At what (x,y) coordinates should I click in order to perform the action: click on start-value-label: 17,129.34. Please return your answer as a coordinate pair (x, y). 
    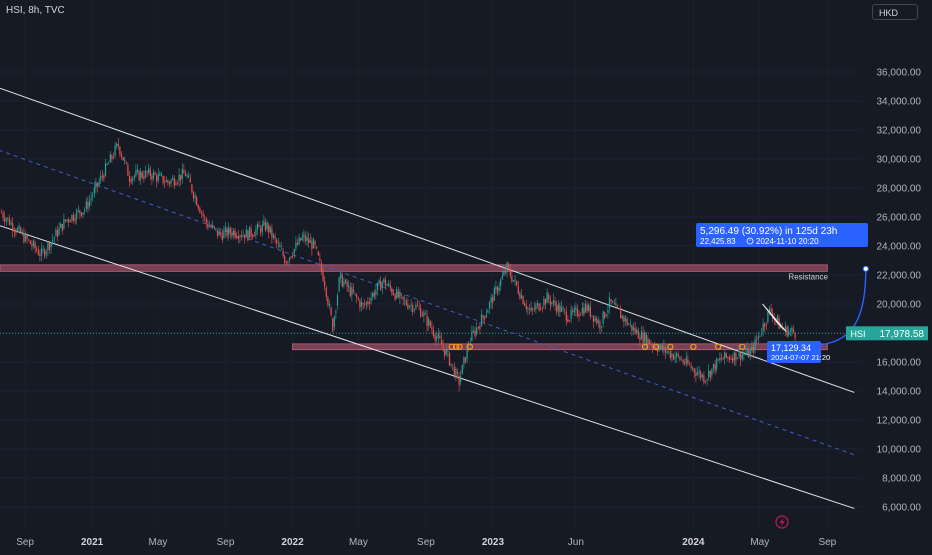
    Looking at the image, I should click on (791, 348).